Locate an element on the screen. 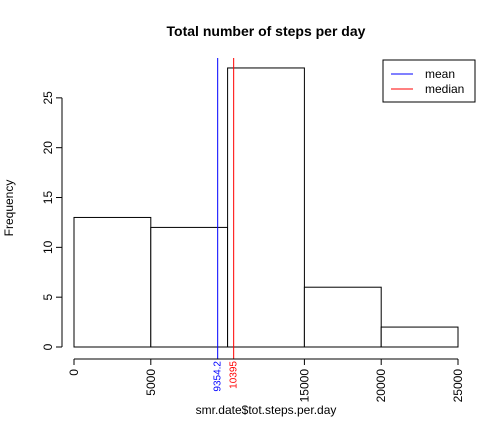  y-axis: 0 5 10 15 20 25 is located at coordinates (52, 220).